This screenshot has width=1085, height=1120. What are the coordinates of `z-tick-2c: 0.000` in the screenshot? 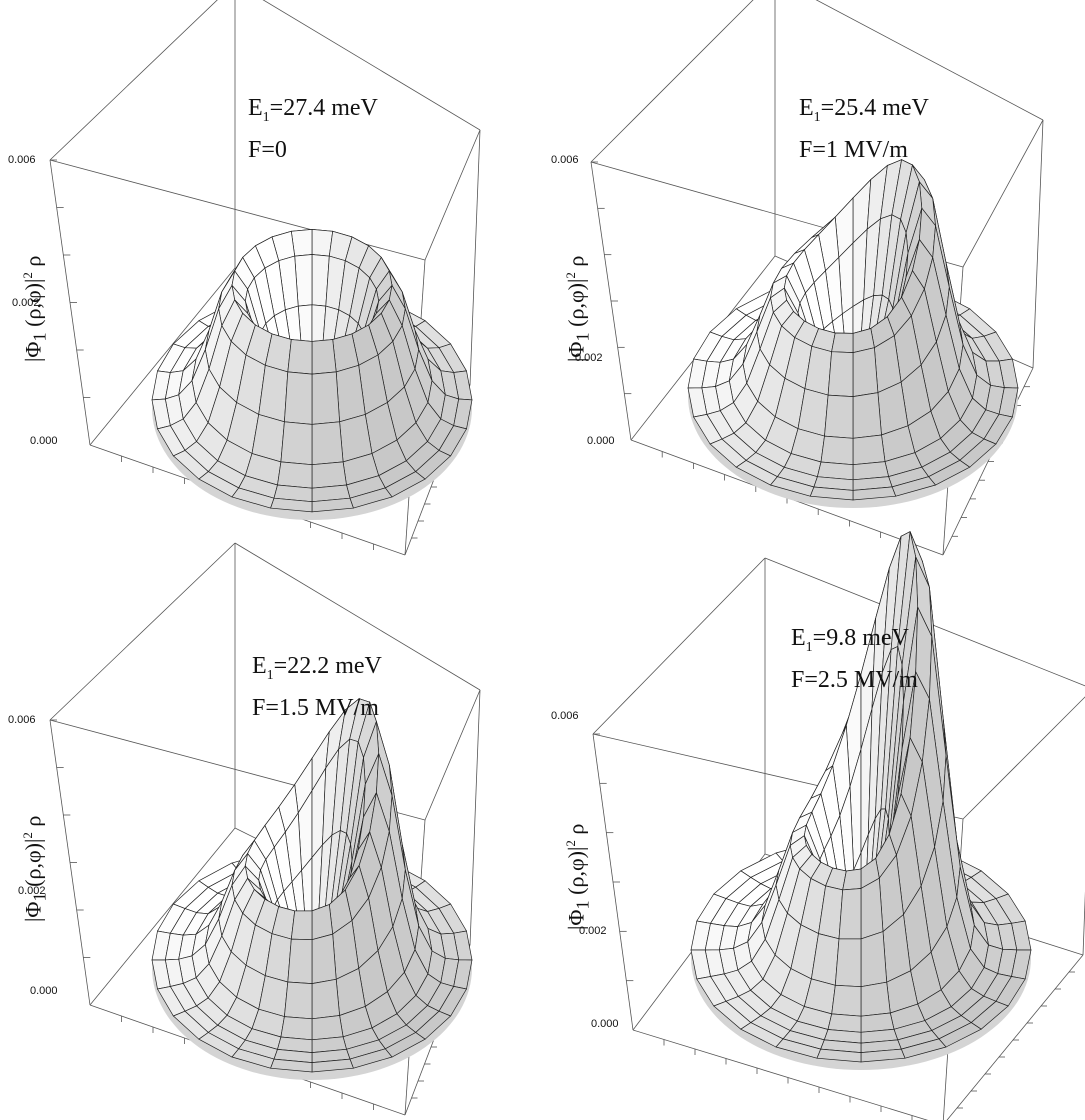 It's located at (601, 441).